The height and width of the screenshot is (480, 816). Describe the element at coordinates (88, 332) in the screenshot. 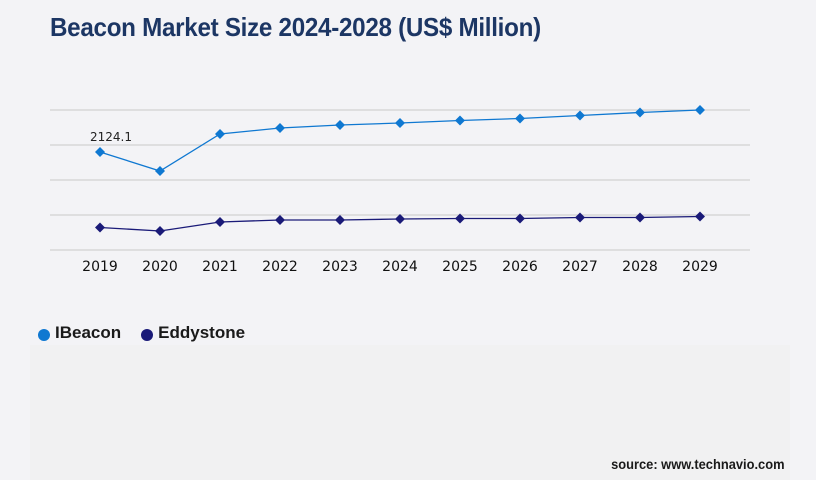

I see `legend-label: IBeacon` at that location.